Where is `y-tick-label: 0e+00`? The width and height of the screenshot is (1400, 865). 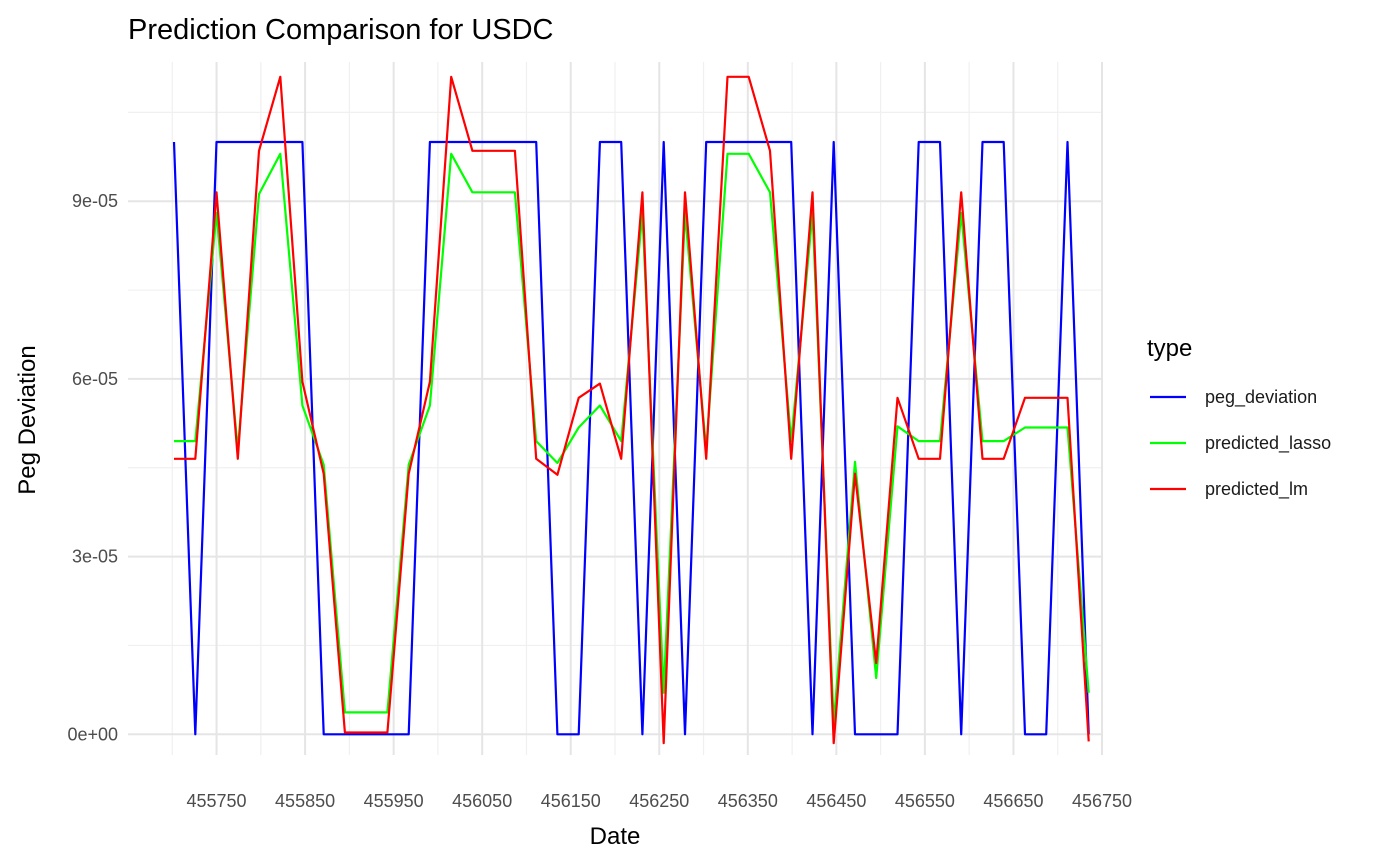
y-tick-label: 0e+00 is located at coordinates (92, 734).